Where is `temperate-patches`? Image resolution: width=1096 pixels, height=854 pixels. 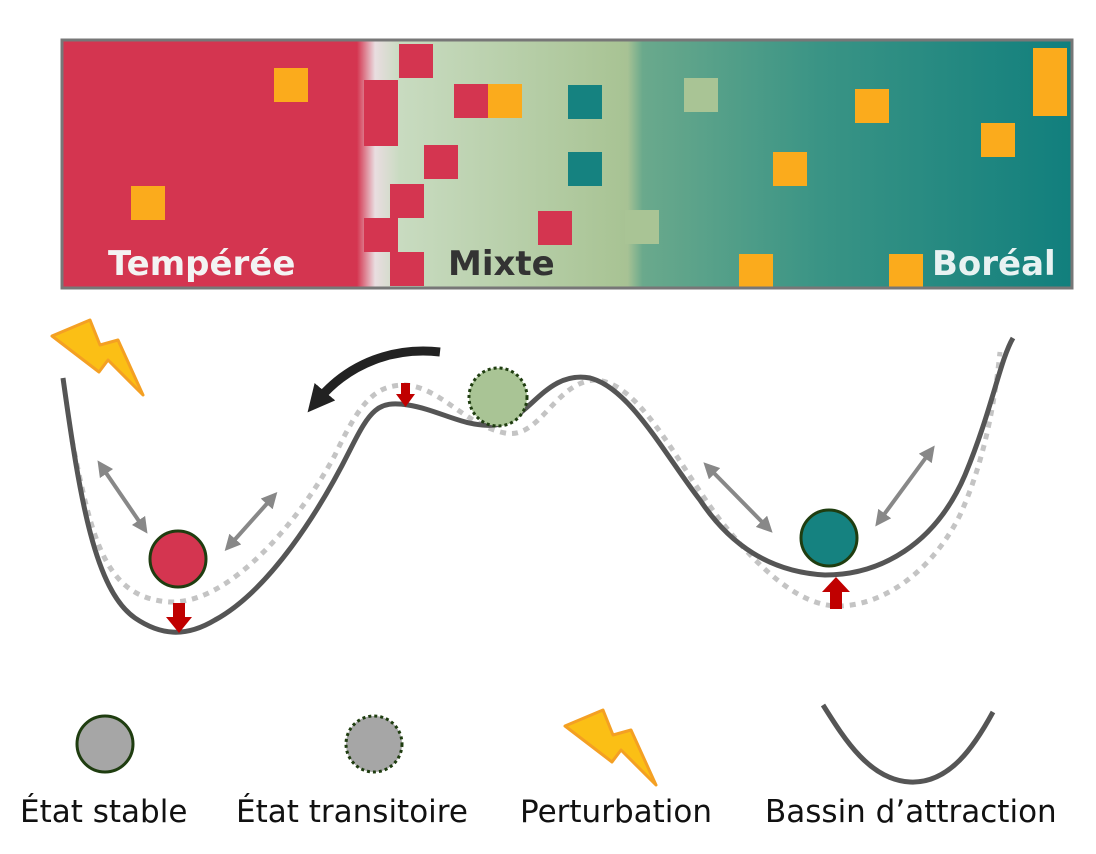
temperate-patches is located at coordinates (468, 165).